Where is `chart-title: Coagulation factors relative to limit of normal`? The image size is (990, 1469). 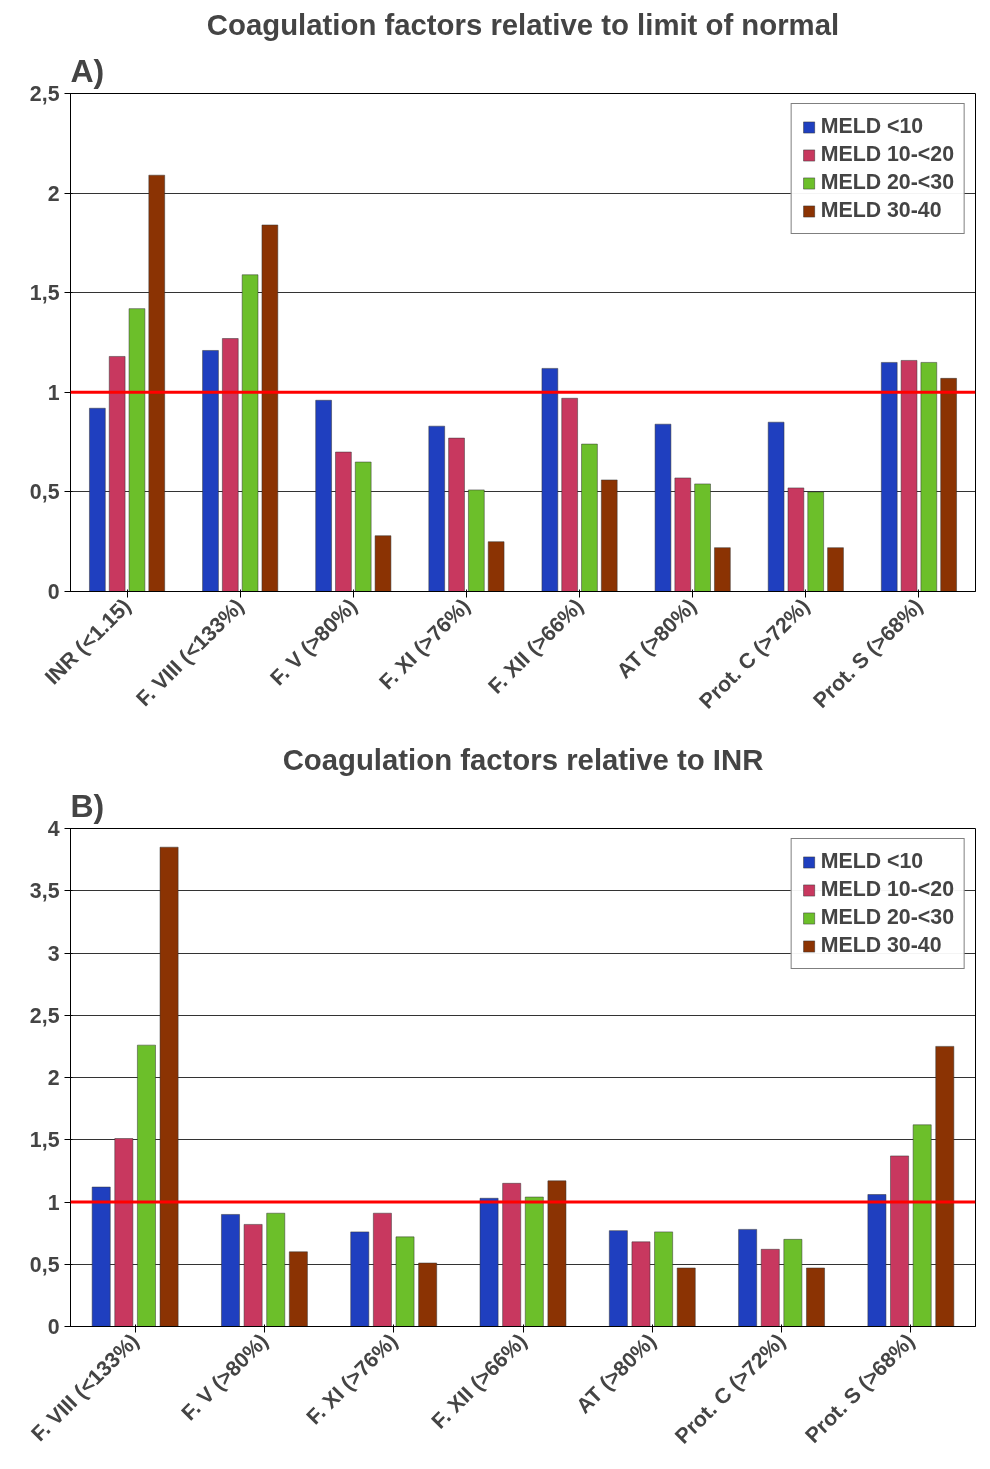
chart-title: Coagulation factors relative to limit of normal is located at coordinates (523, 24).